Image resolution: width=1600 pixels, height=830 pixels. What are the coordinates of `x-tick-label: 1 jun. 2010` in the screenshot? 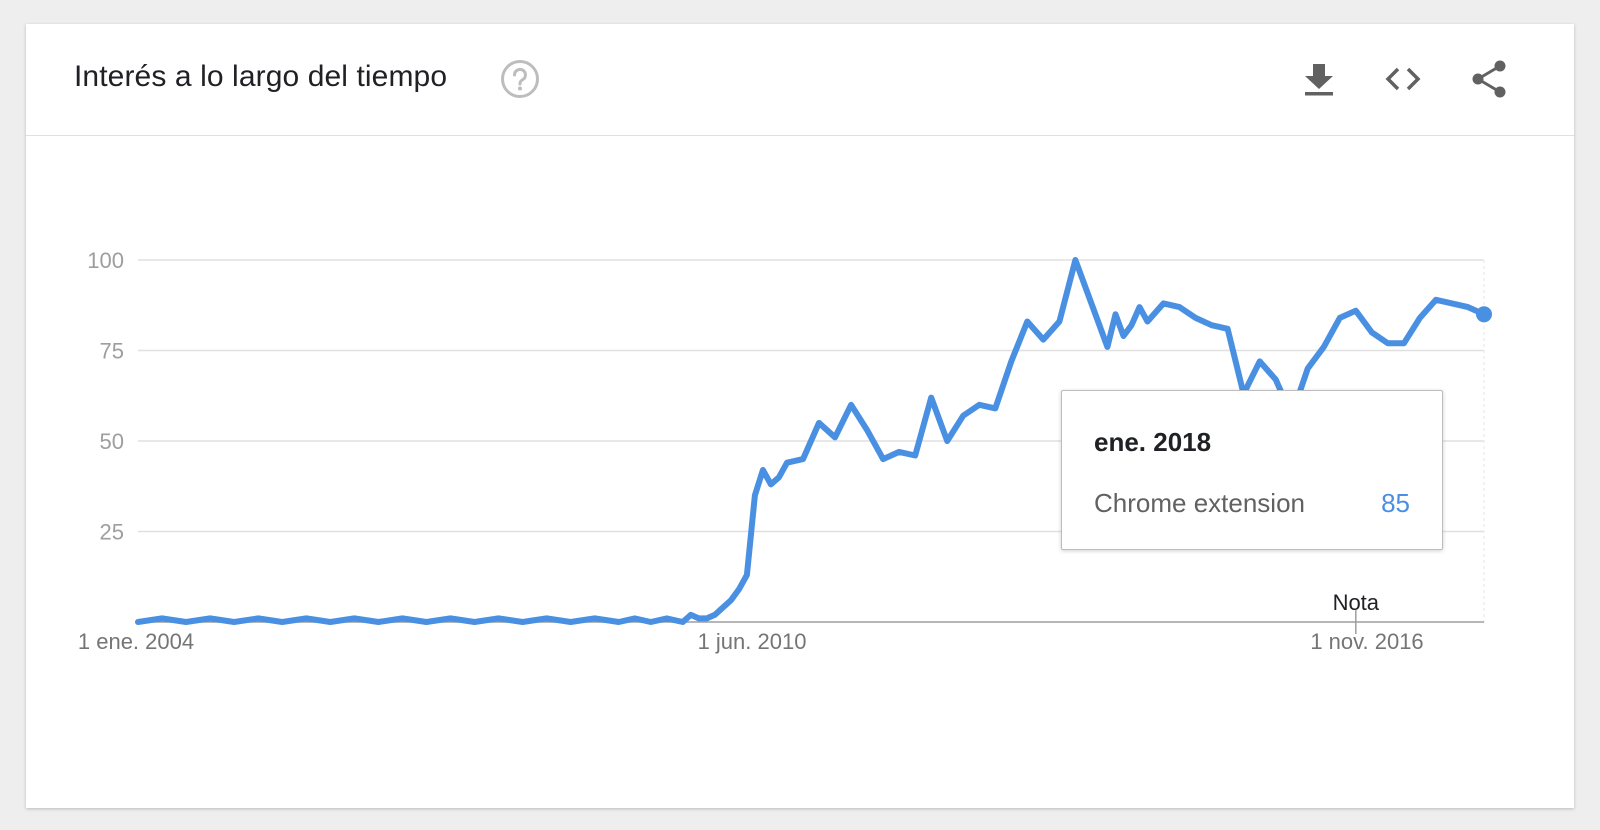 It's located at (752, 641).